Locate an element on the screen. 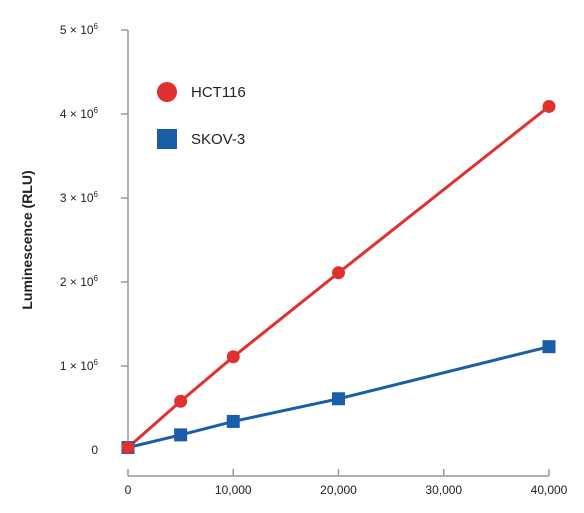 This screenshot has height=513, width=584. x-tick-label: 40,000 is located at coordinates (549, 490).